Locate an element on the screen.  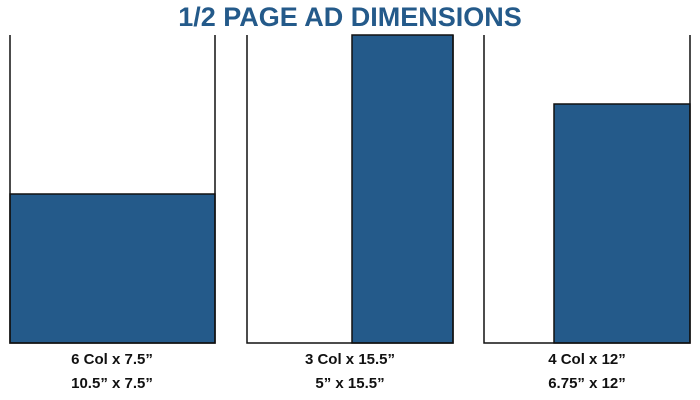
size-columns: 6 Col x 7.5” is located at coordinates (112, 359).